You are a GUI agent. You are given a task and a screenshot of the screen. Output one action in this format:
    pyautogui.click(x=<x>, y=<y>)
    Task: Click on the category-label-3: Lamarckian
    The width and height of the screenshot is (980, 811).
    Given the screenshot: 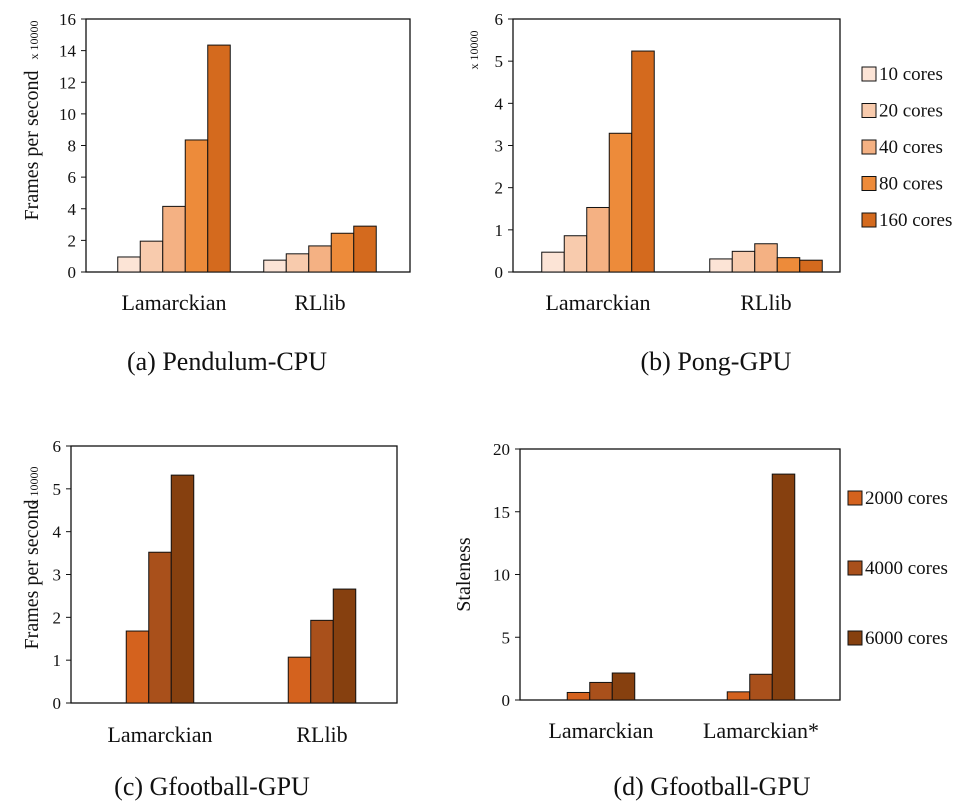 What is the action you would take?
    pyautogui.click(x=600, y=730)
    